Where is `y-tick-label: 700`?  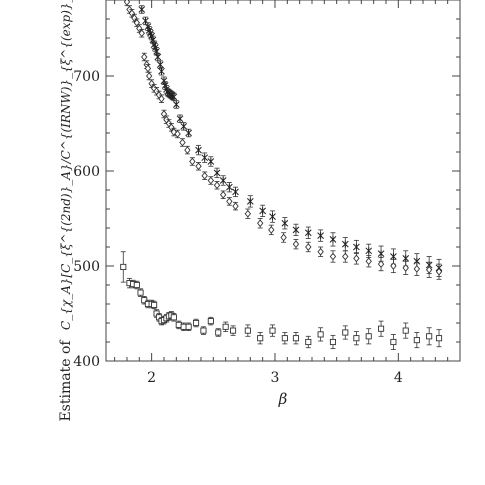 y-tick-label: 700 is located at coordinates (86, 77).